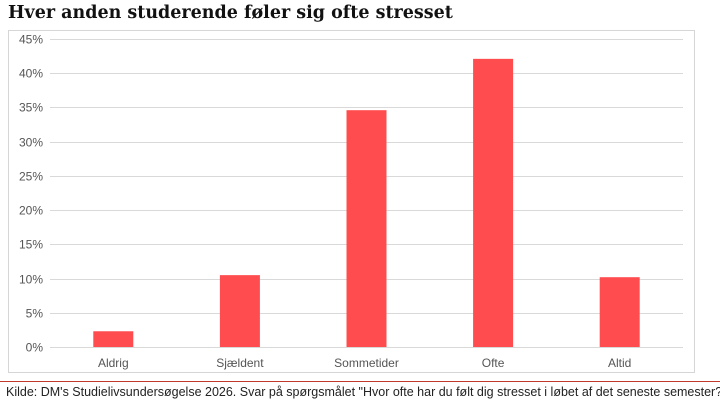  What do you see at coordinates (493, 363) in the screenshot?
I see `x-tick-label: Ofte` at bounding box center [493, 363].